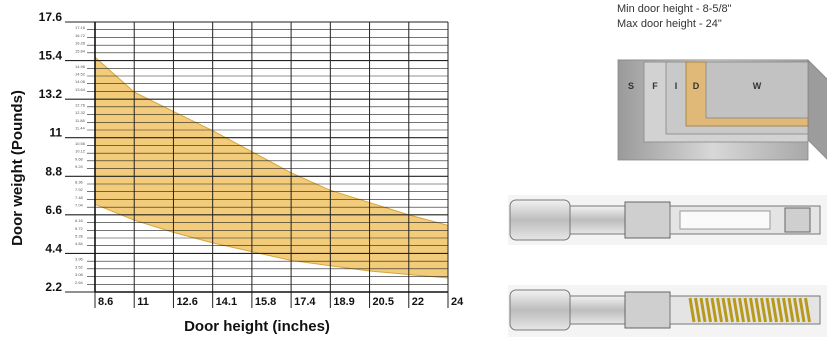 Image resolution: width=827 pixels, height=339 pixels. I want to click on y-tick-label: 15.4, so click(51, 56).